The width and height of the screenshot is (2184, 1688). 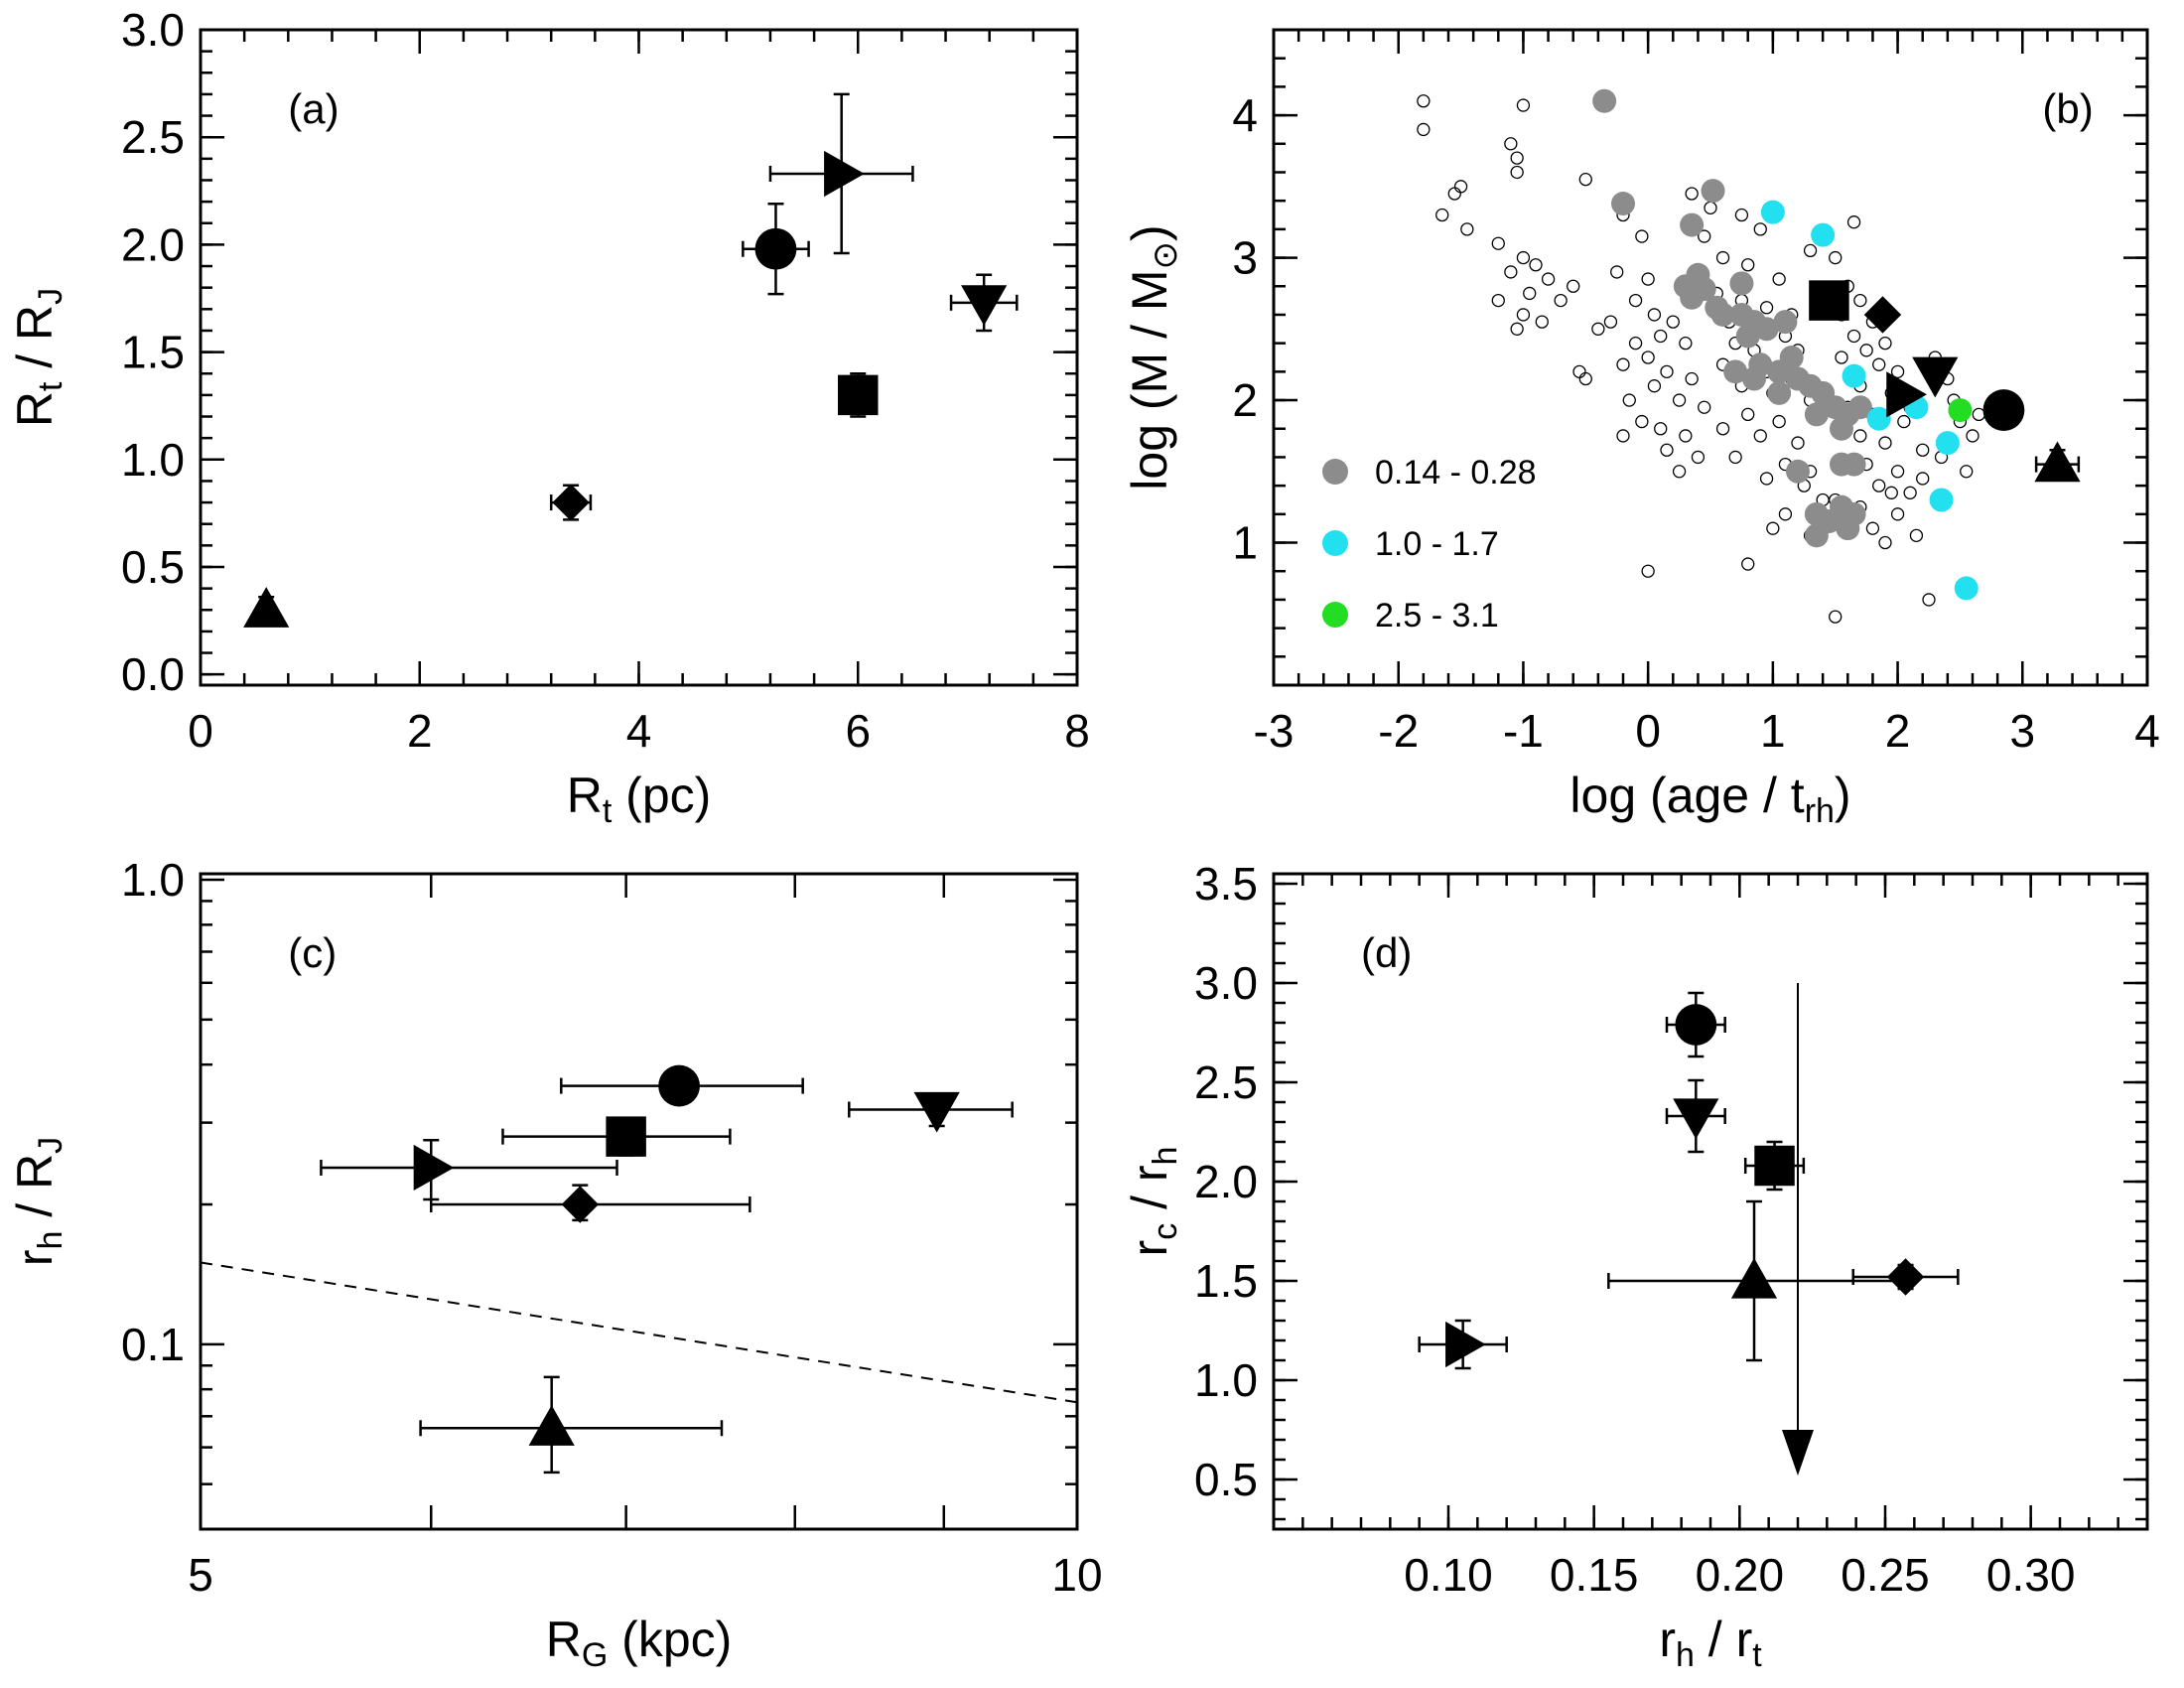 What do you see at coordinates (585, 795) in the screenshot?
I see `label-part: R` at bounding box center [585, 795].